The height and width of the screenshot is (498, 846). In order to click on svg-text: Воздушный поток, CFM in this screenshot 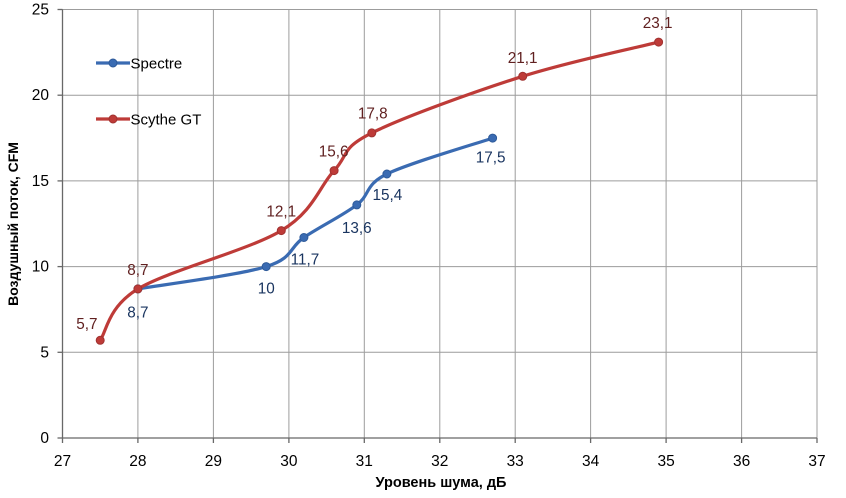, I will do `click(13, 224)`.